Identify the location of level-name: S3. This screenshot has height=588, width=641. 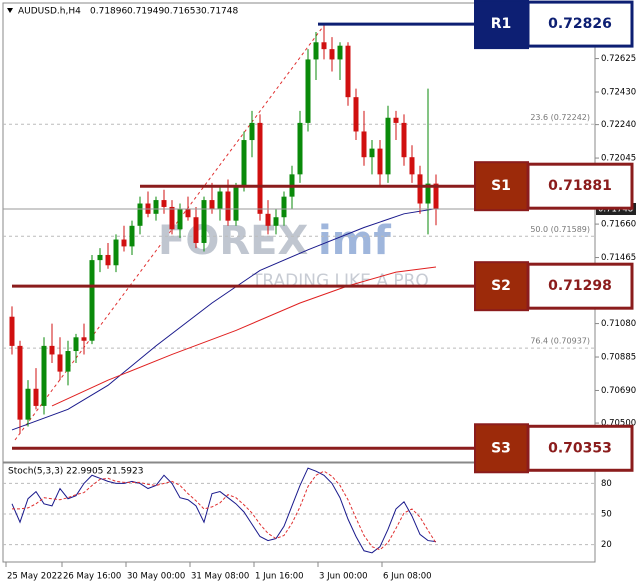
(501, 448).